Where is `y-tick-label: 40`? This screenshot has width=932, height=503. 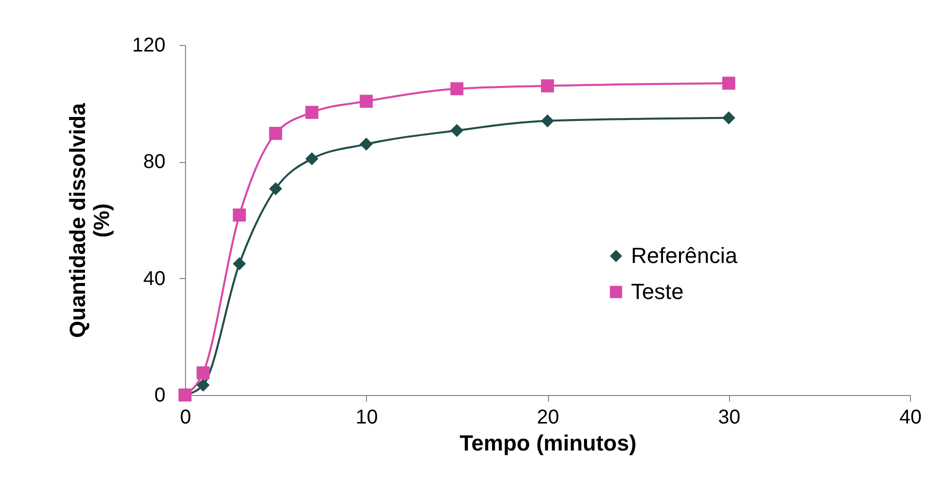
y-tick-label: 40 is located at coordinates (154, 279).